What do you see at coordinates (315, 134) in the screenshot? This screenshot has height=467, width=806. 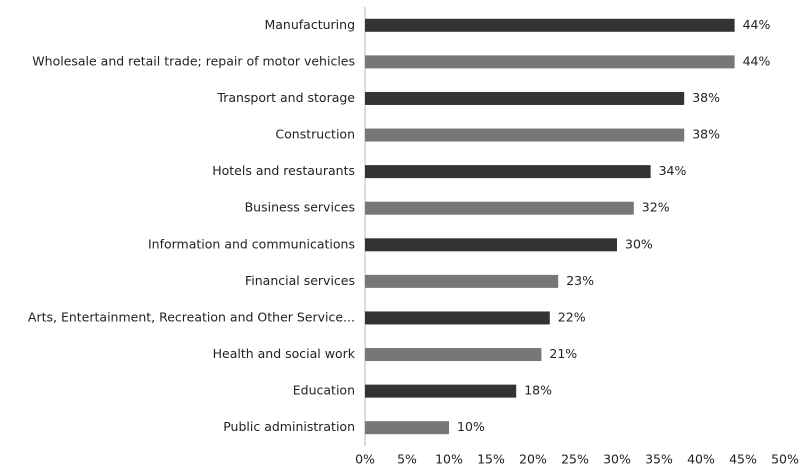 I see `y-tick-label: Construction` at bounding box center [315, 134].